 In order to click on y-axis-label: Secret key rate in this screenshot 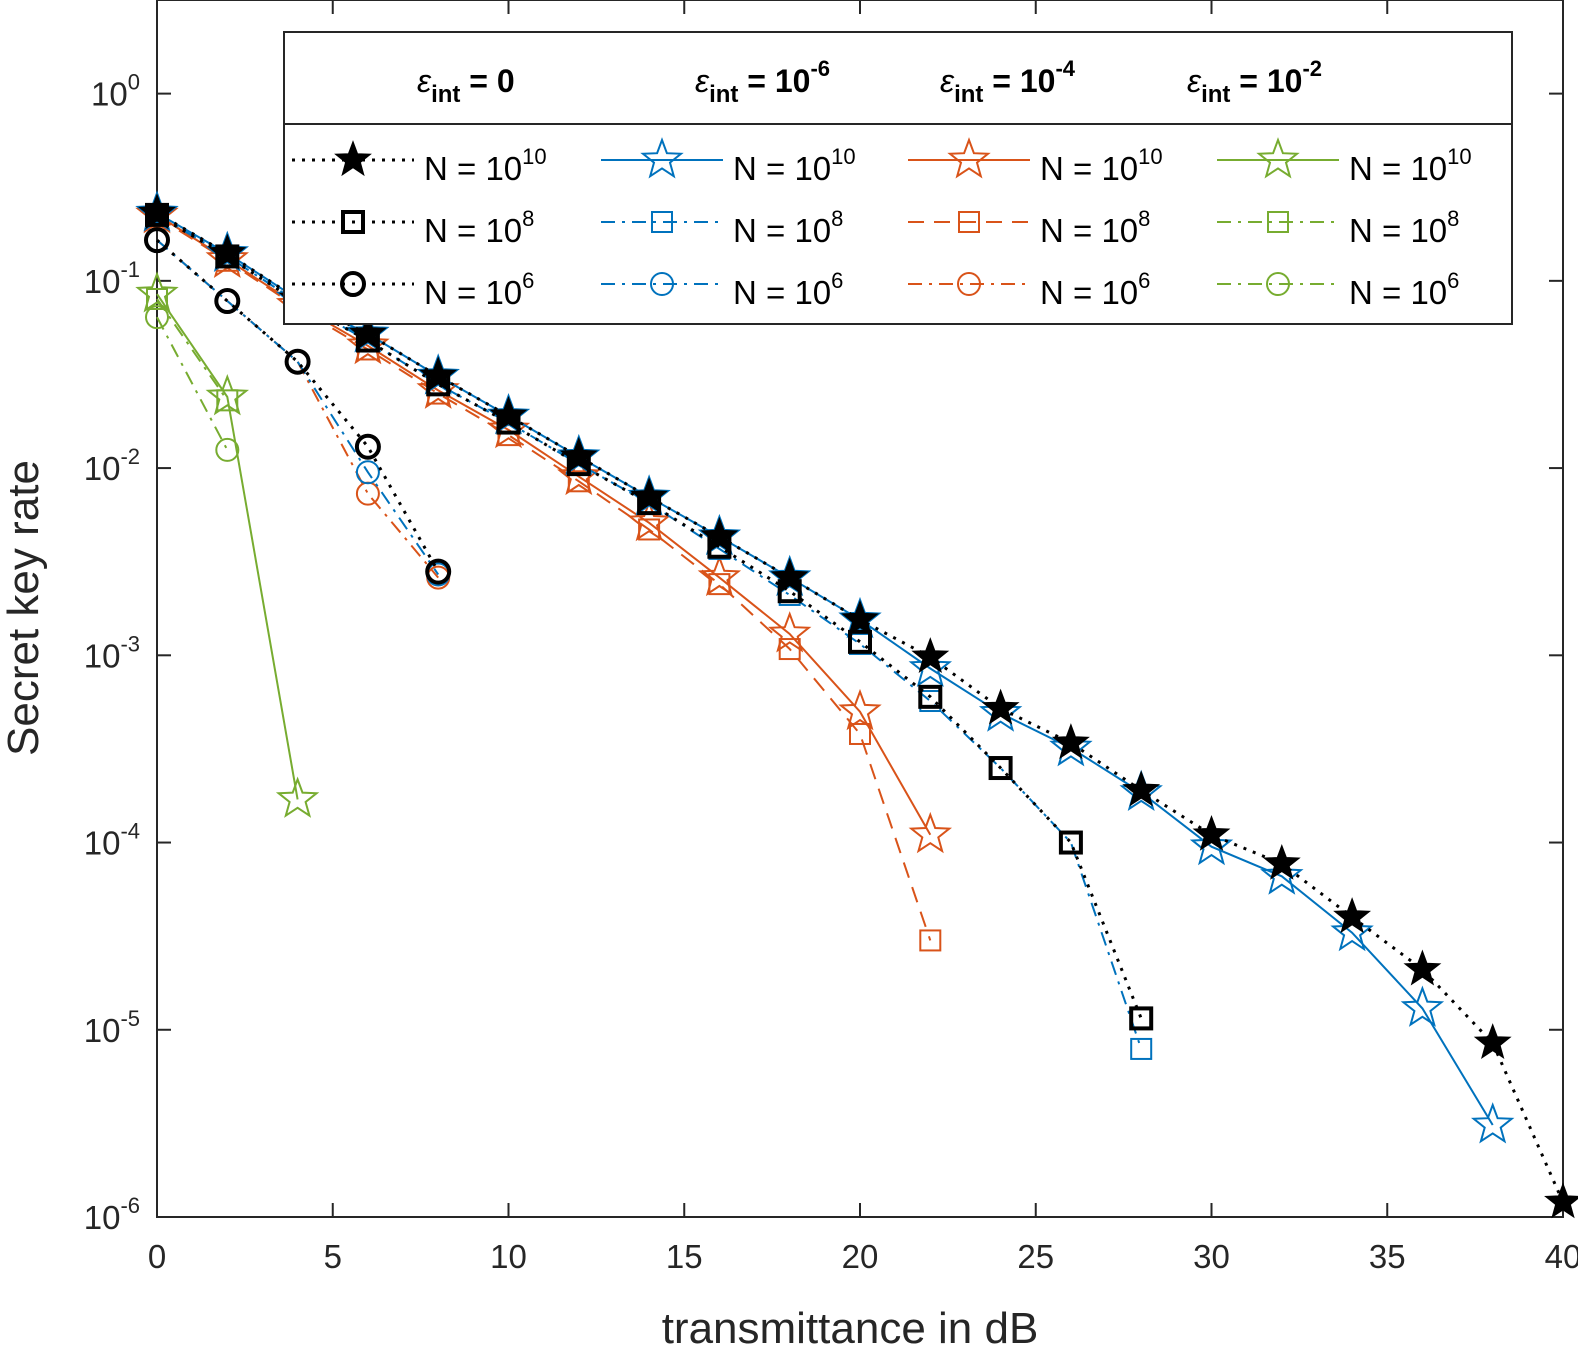, I will do `click(24, 608)`.